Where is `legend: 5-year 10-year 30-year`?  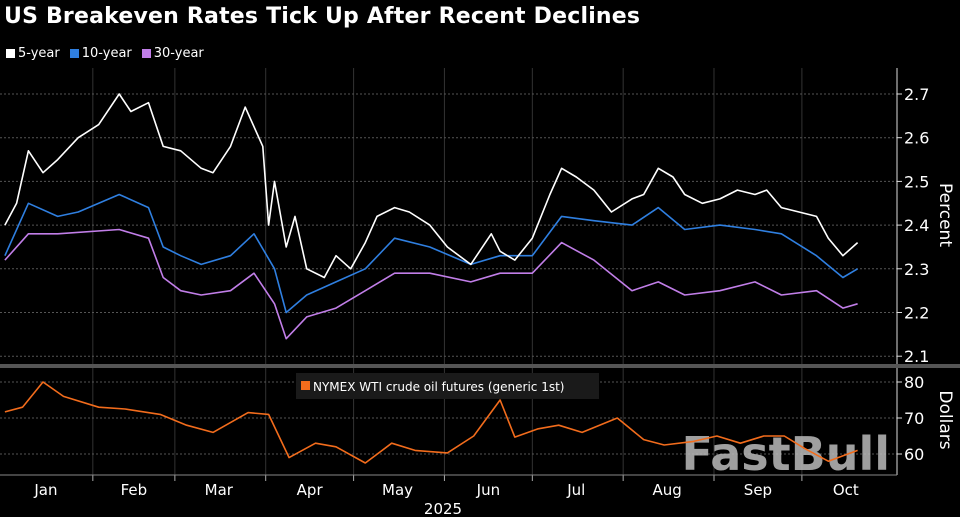
legend: 5-year 10-year 30-year is located at coordinates (105, 53).